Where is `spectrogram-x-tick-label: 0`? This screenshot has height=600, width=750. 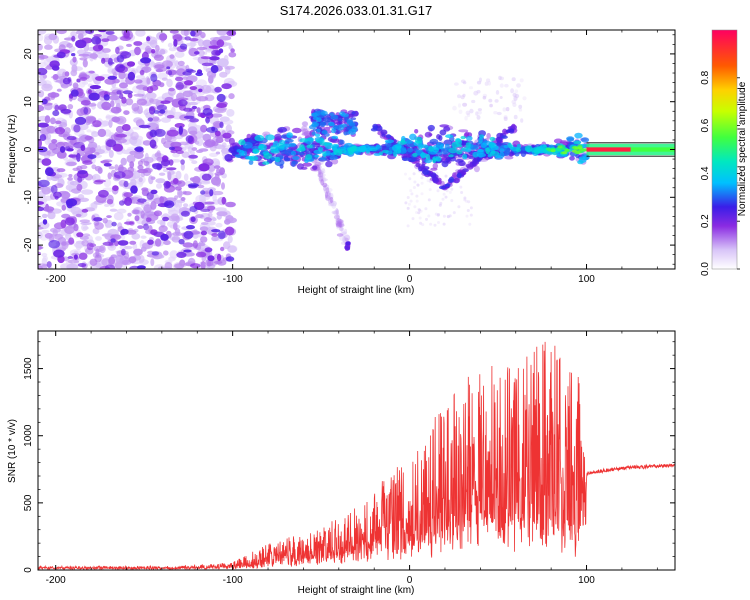 spectrogram-x-tick-label: 0 is located at coordinates (410, 279).